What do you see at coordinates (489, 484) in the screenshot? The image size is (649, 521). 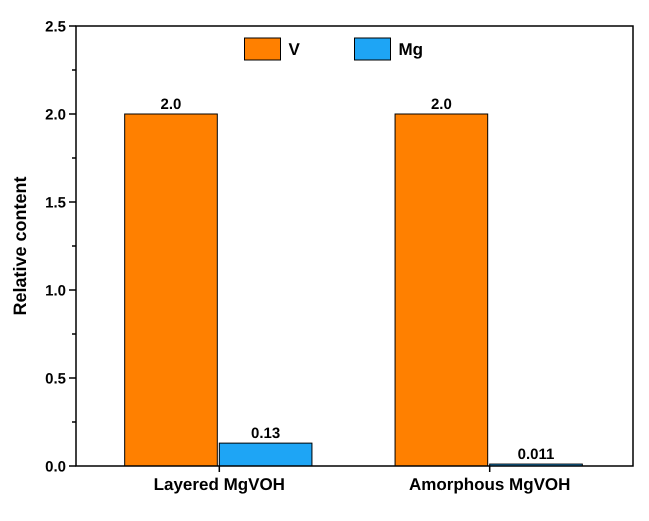 I see `x-tick-label: Amorphous MgVOH` at bounding box center [489, 484].